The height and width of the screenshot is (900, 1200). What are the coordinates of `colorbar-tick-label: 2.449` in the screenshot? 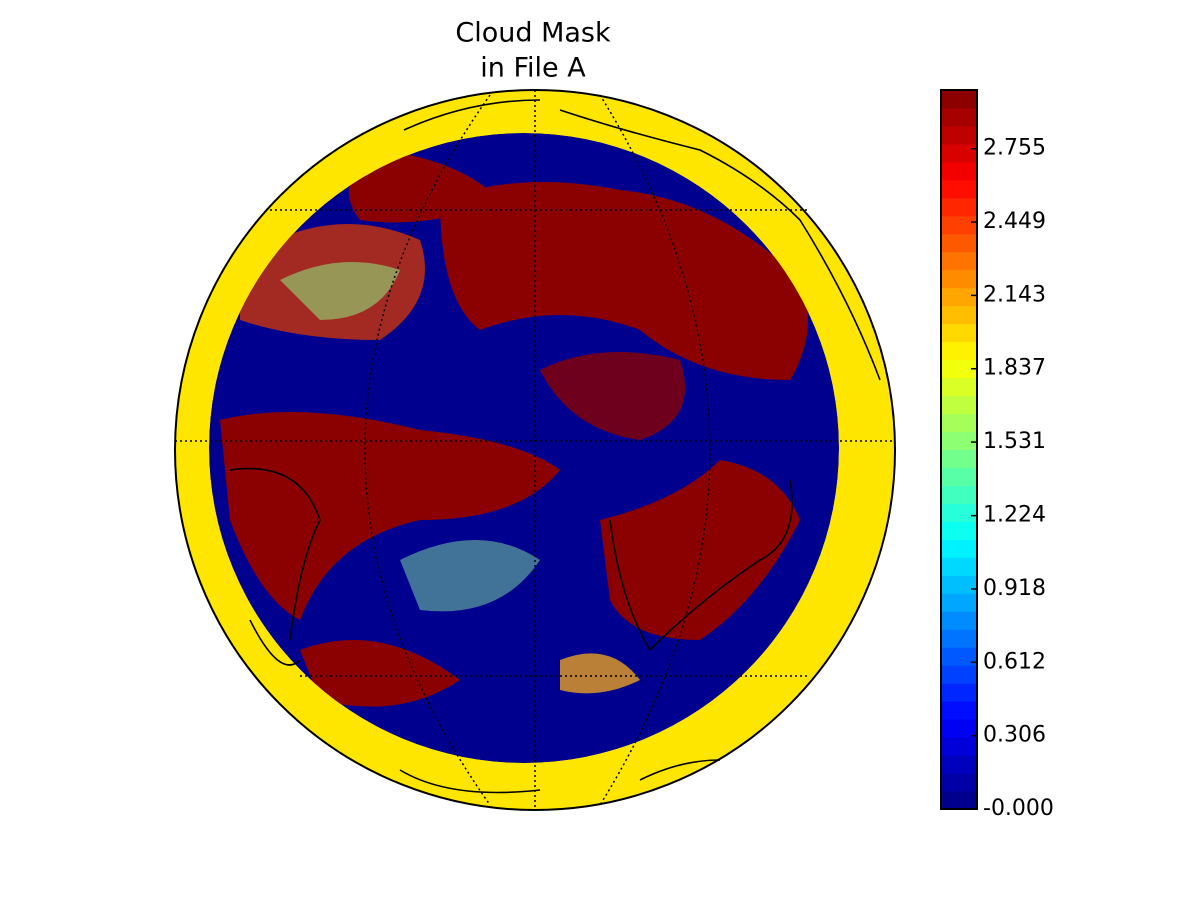 It's located at (1014, 221).